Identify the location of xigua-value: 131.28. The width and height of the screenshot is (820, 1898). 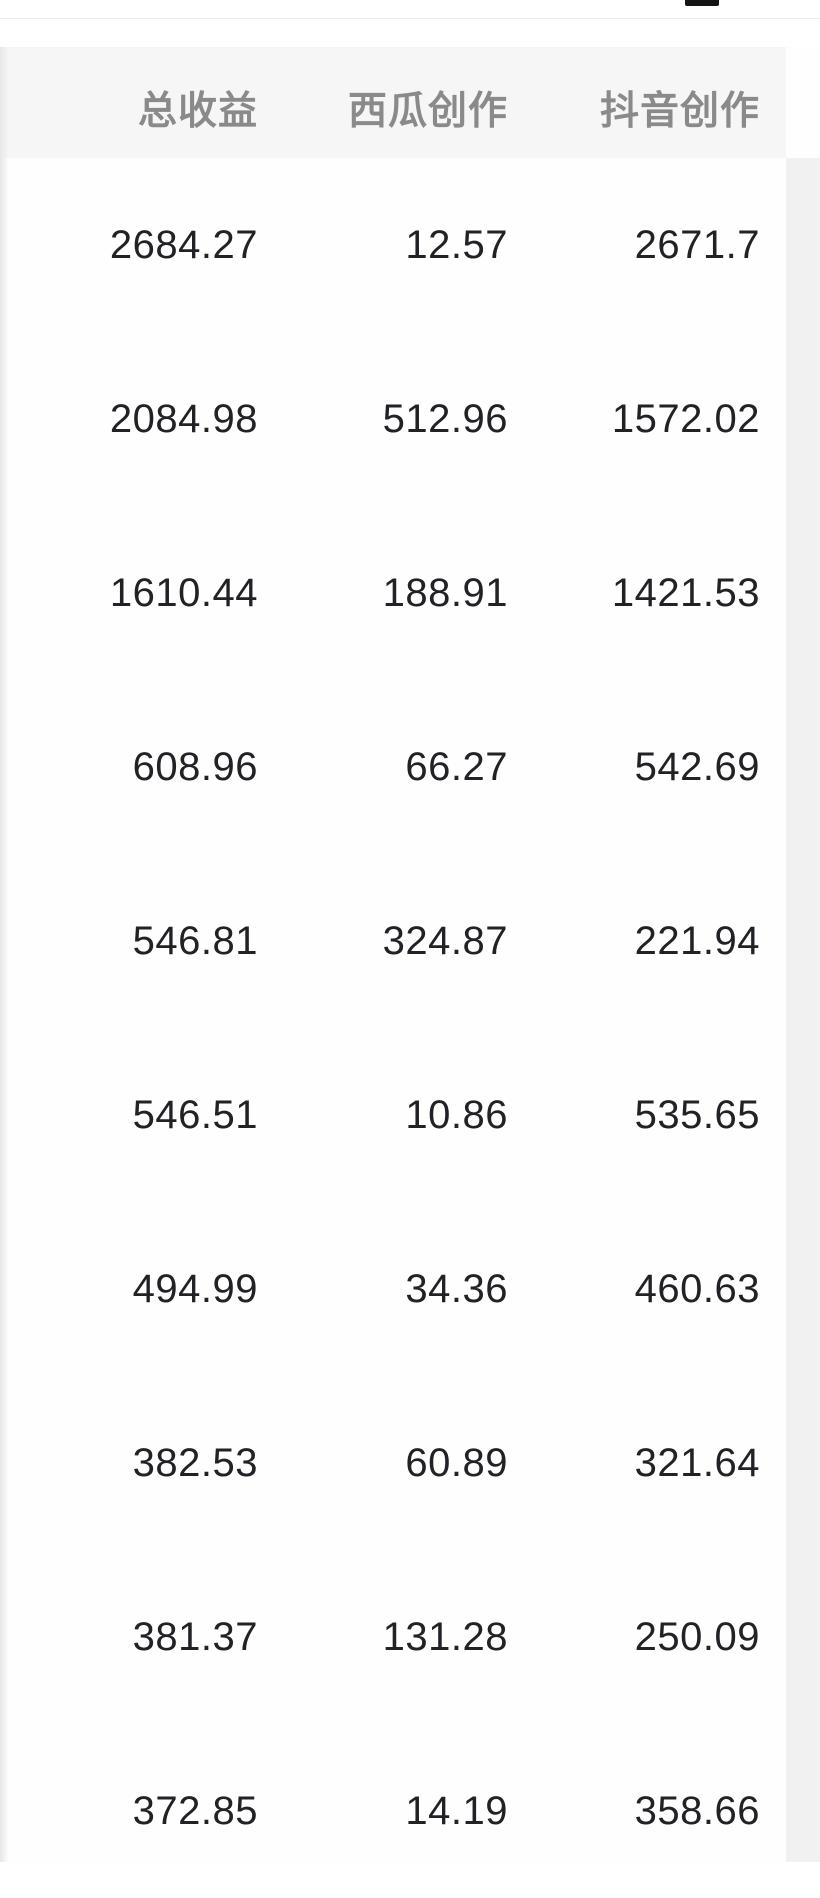
(445, 1636).